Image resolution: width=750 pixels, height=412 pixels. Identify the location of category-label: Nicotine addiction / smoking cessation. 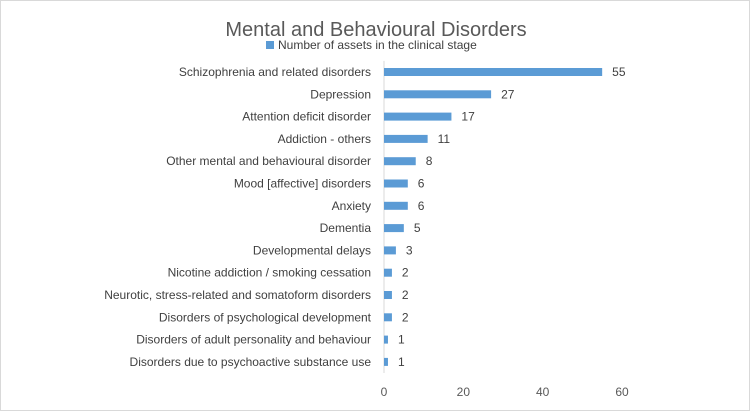
(269, 273).